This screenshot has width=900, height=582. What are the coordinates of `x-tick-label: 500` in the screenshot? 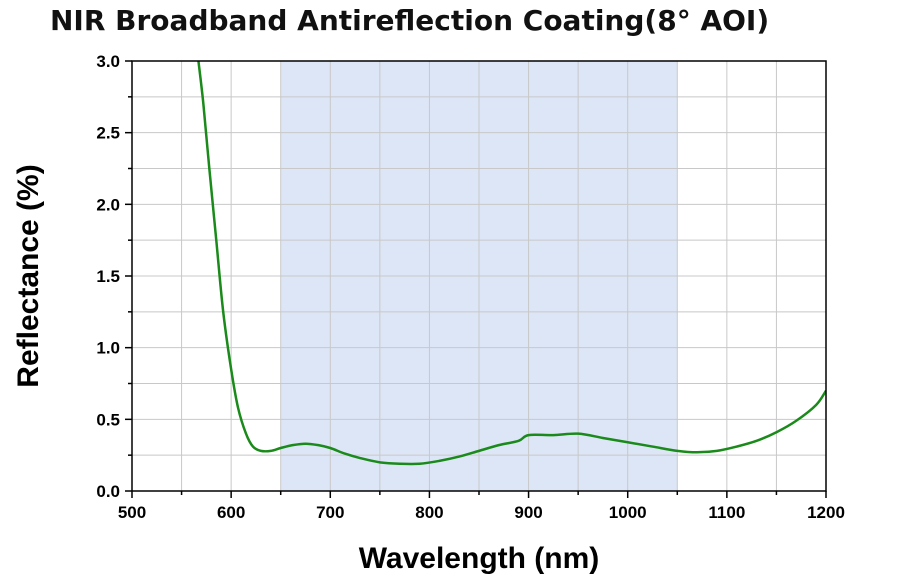 It's located at (132, 512).